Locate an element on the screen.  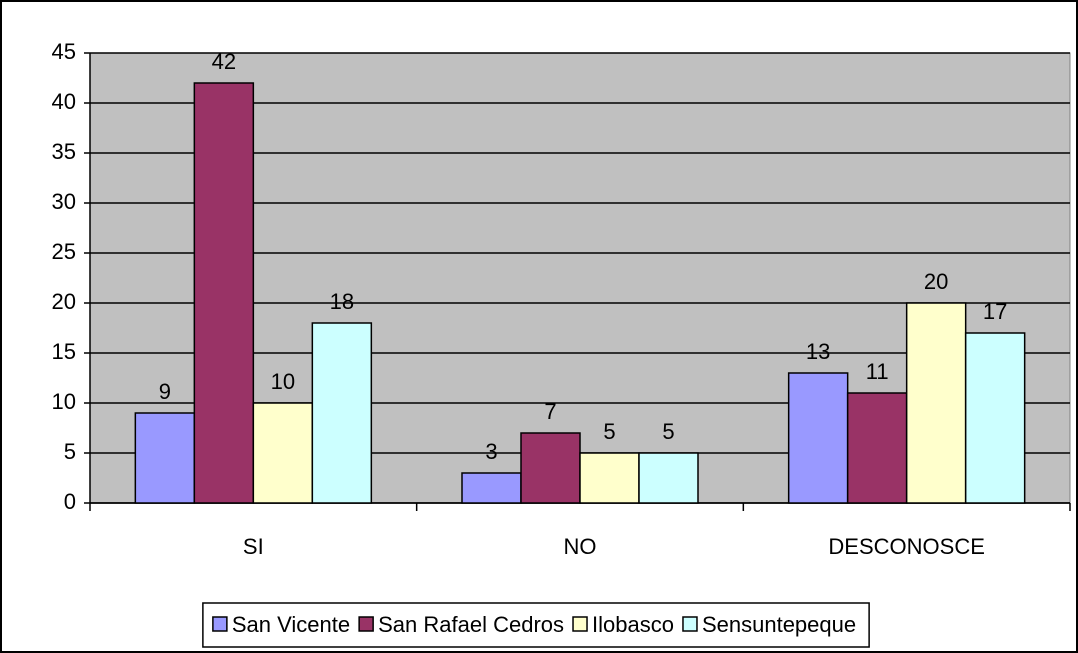
value-label: 18 is located at coordinates (342, 301).